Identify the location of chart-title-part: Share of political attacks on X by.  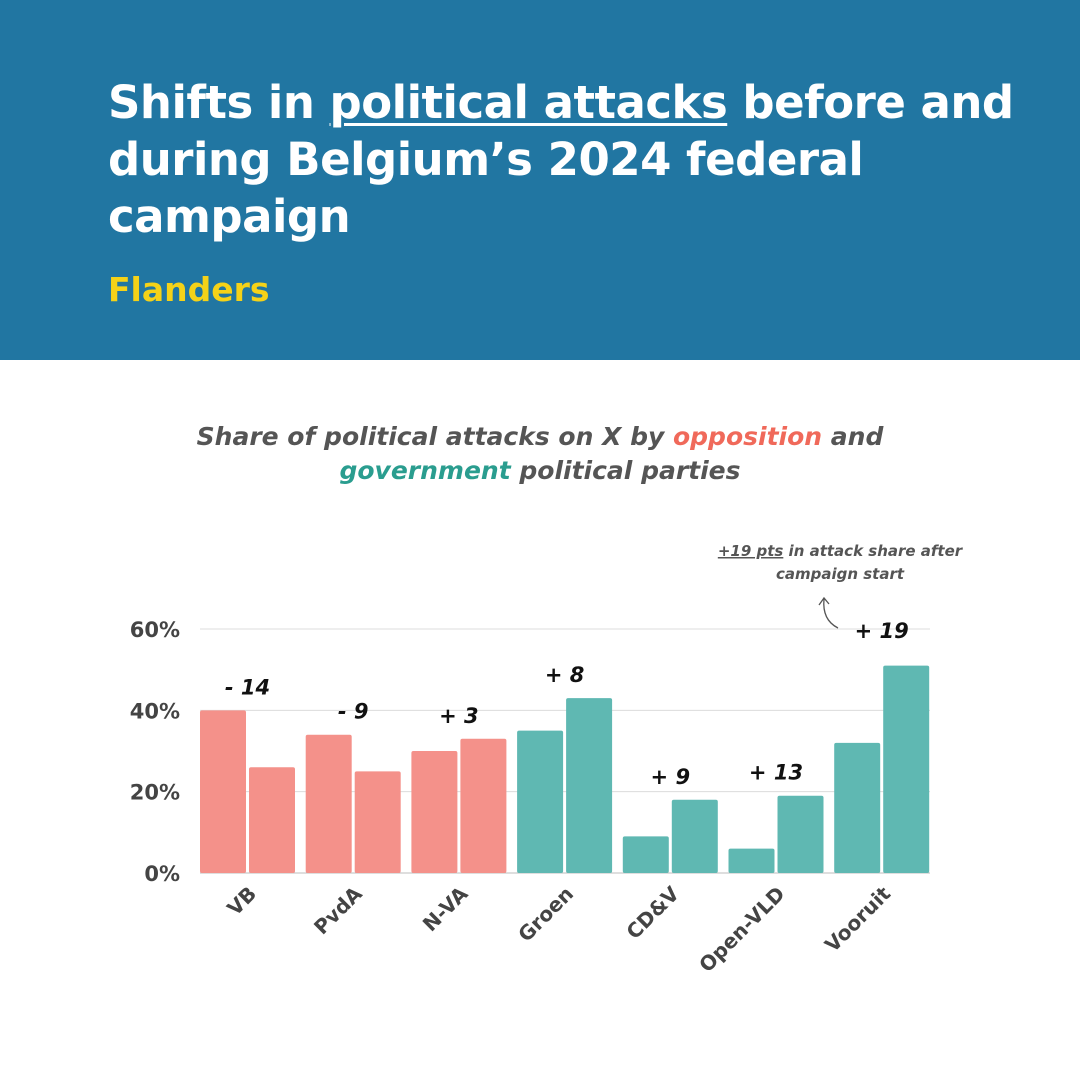
(434, 436).